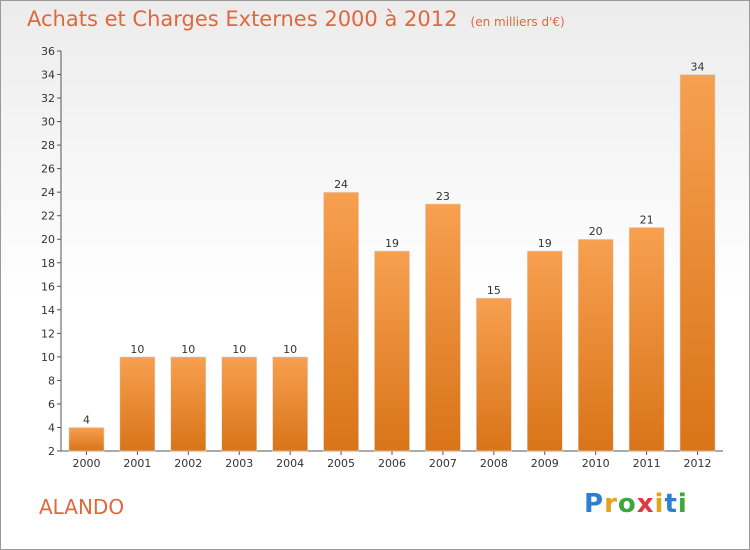  Describe the element at coordinates (242, 19) in the screenshot. I see `chart-title: Achats et Charges Externes 2000 à 2012` at that location.